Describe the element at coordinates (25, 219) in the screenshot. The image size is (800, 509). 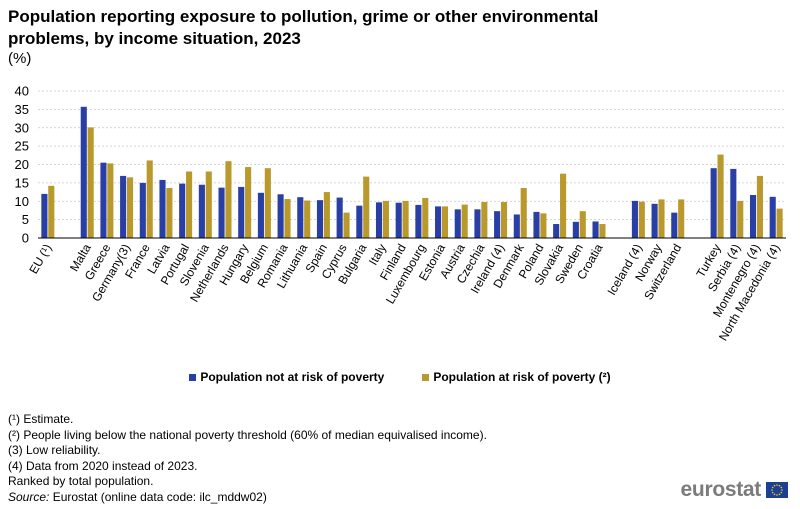
I see `y-tick-label: 5` at that location.